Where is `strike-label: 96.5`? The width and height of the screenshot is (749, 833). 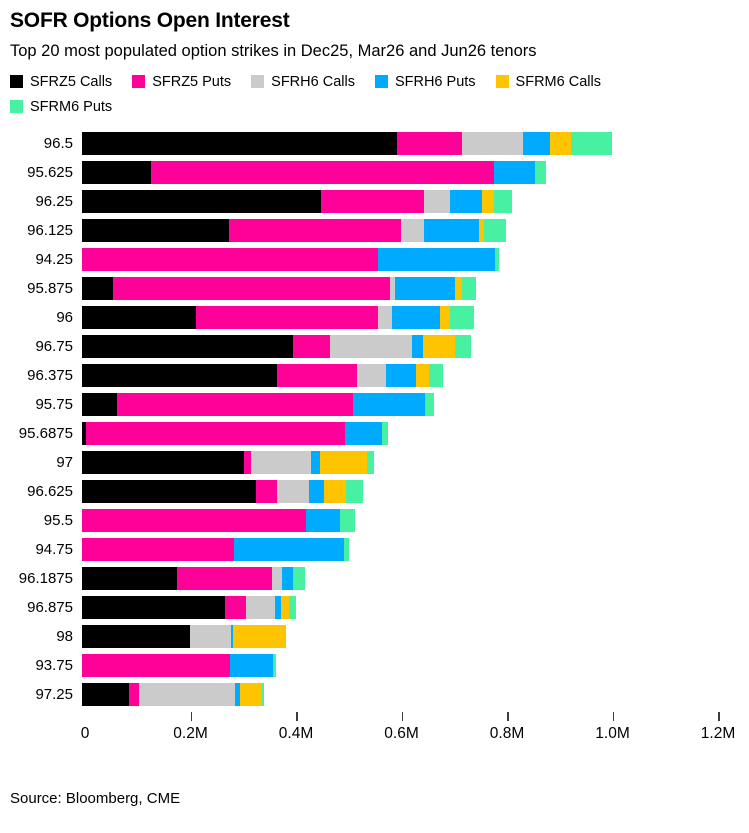
strike-label: 96.5 is located at coordinates (58, 143).